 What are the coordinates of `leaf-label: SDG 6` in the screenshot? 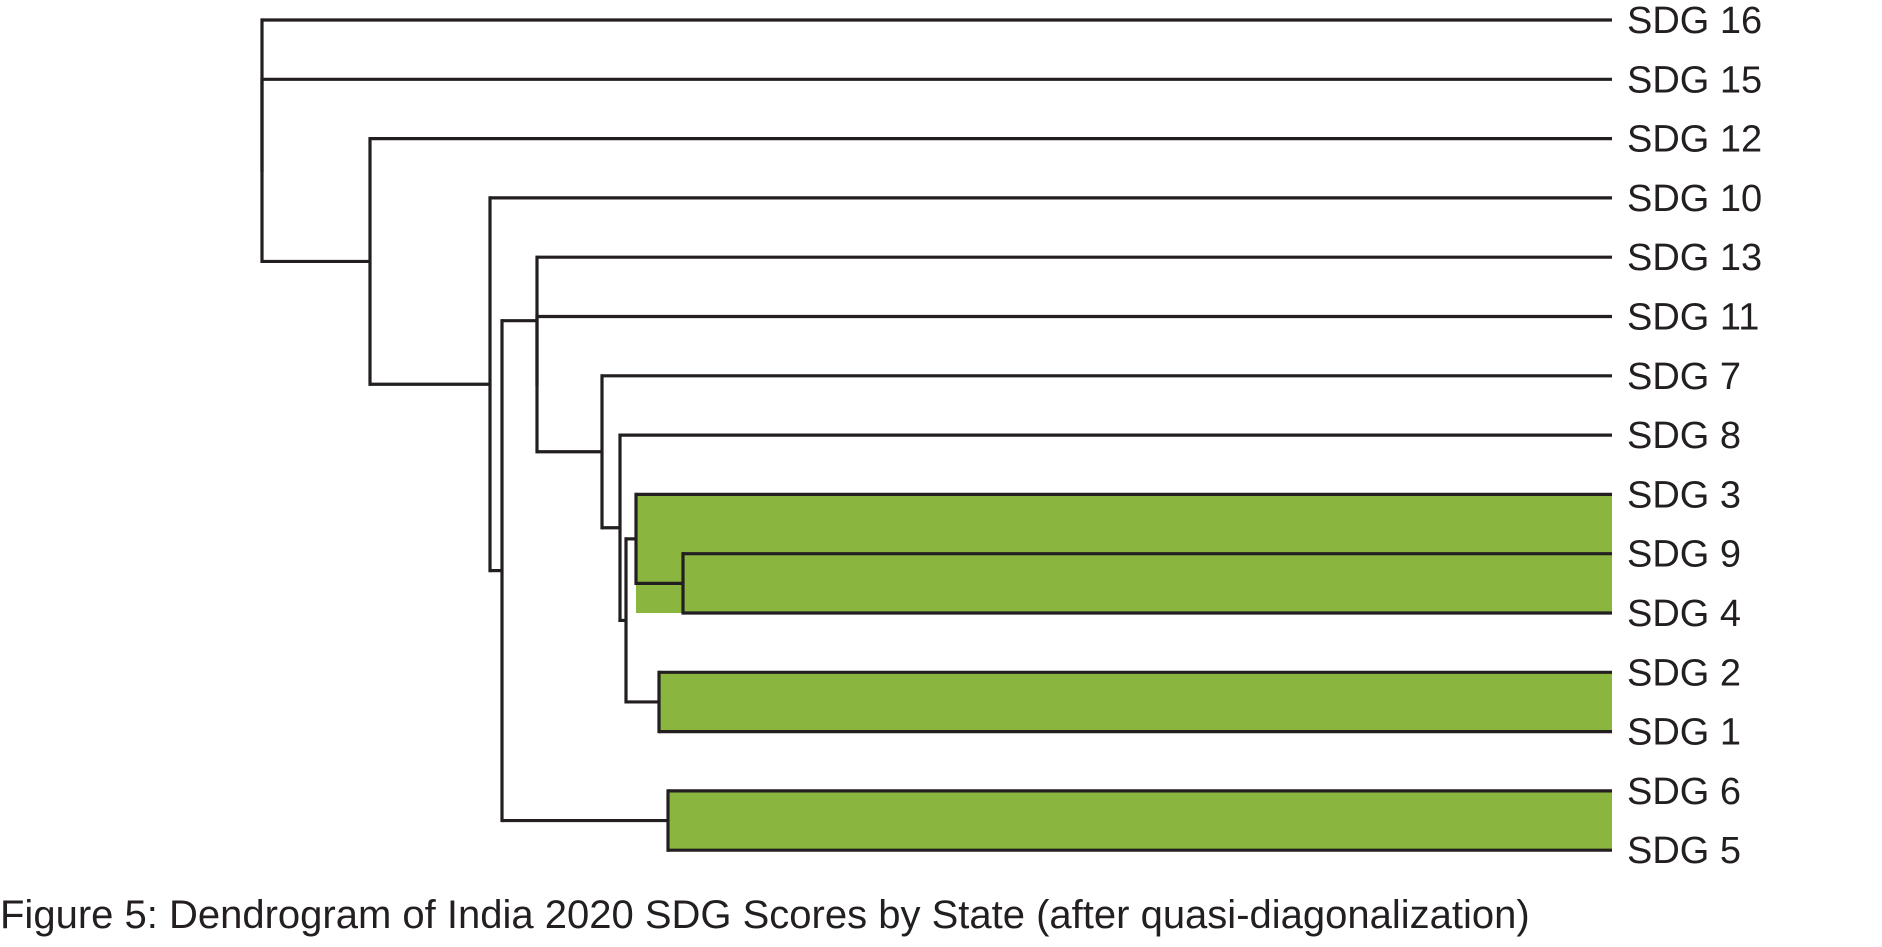 It's located at (1684, 792).